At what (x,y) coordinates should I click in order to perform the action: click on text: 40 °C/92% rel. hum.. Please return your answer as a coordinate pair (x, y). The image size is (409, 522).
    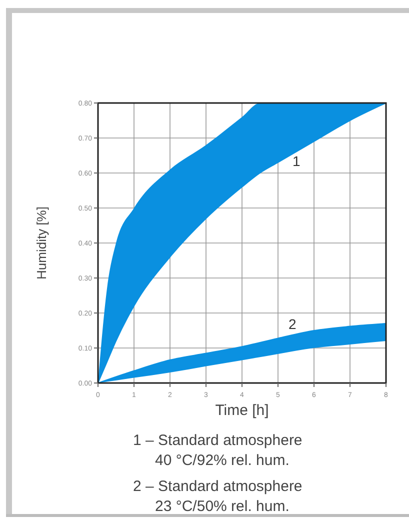
    Looking at the image, I should click on (222, 460).